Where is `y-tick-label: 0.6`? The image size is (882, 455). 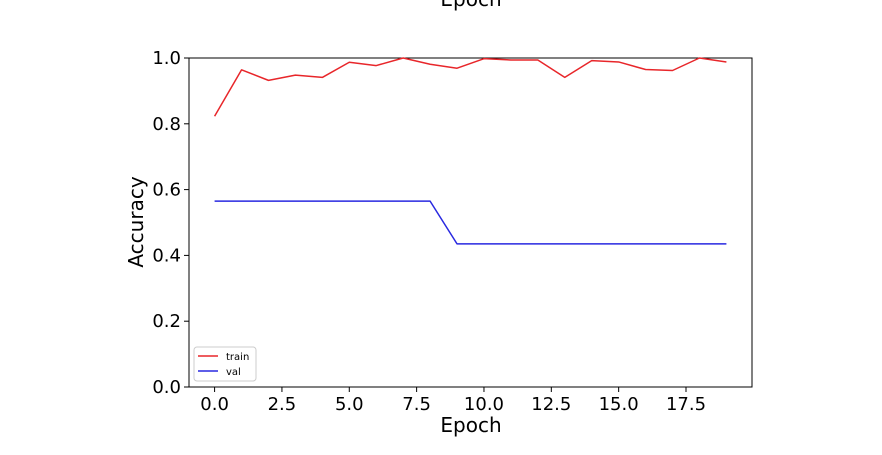 y-tick-label: 0.6 is located at coordinates (166, 190).